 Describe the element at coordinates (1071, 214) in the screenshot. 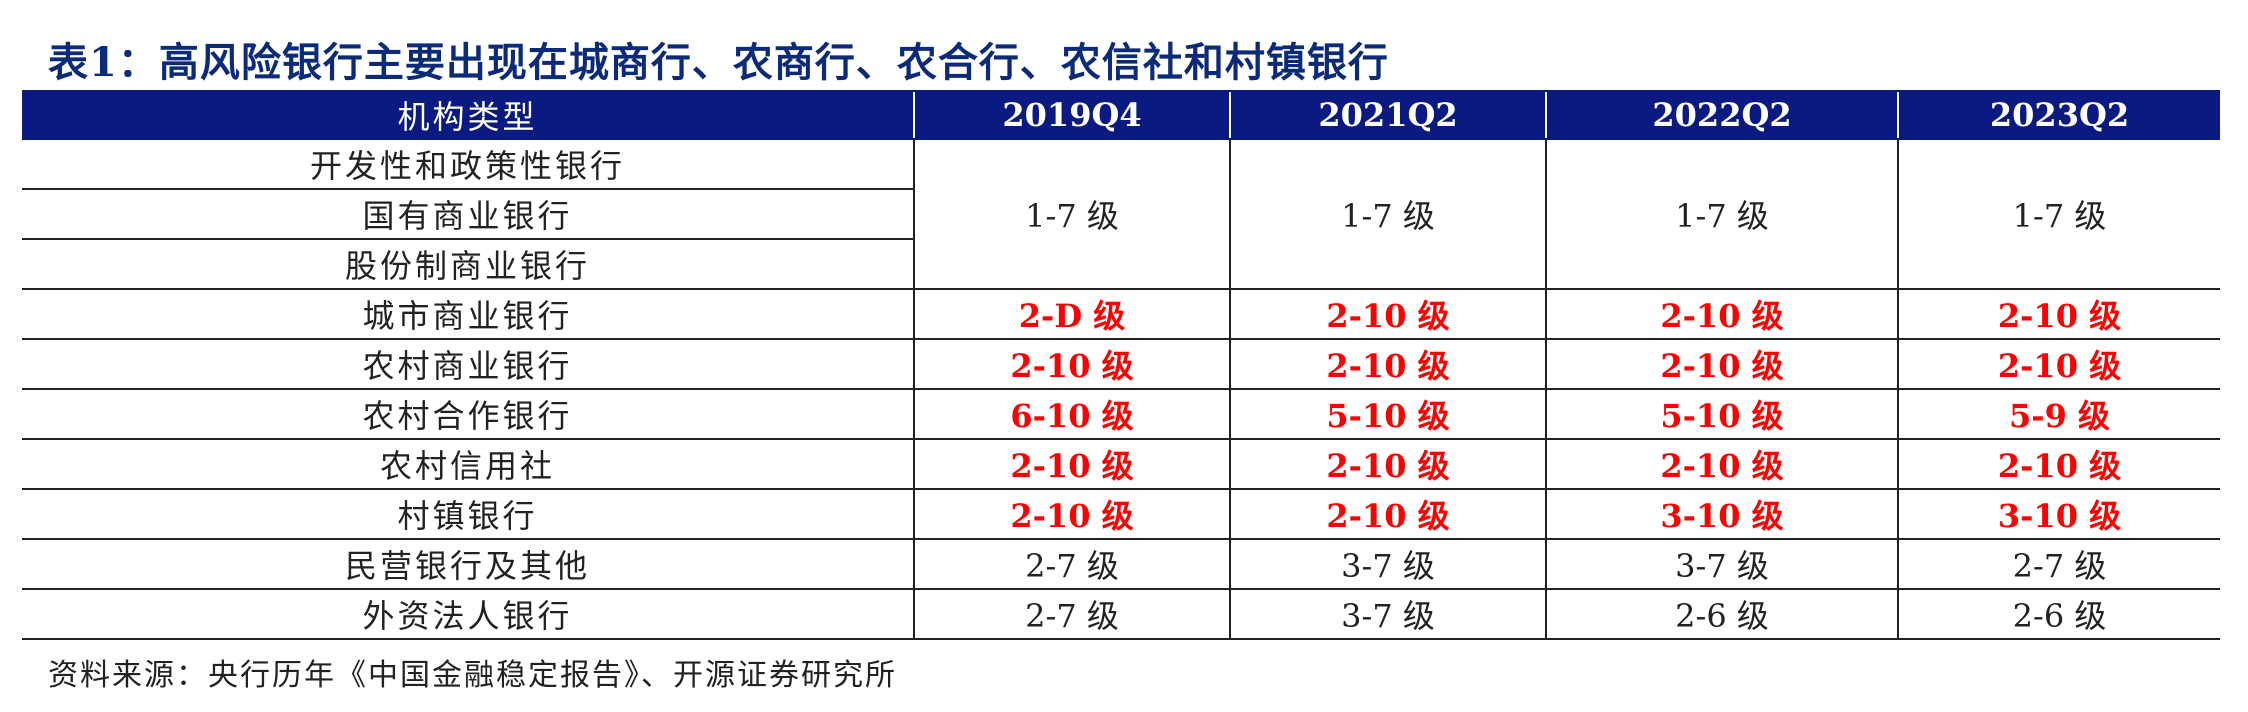

I see `merged-value-2019q4: 1-7 级` at that location.